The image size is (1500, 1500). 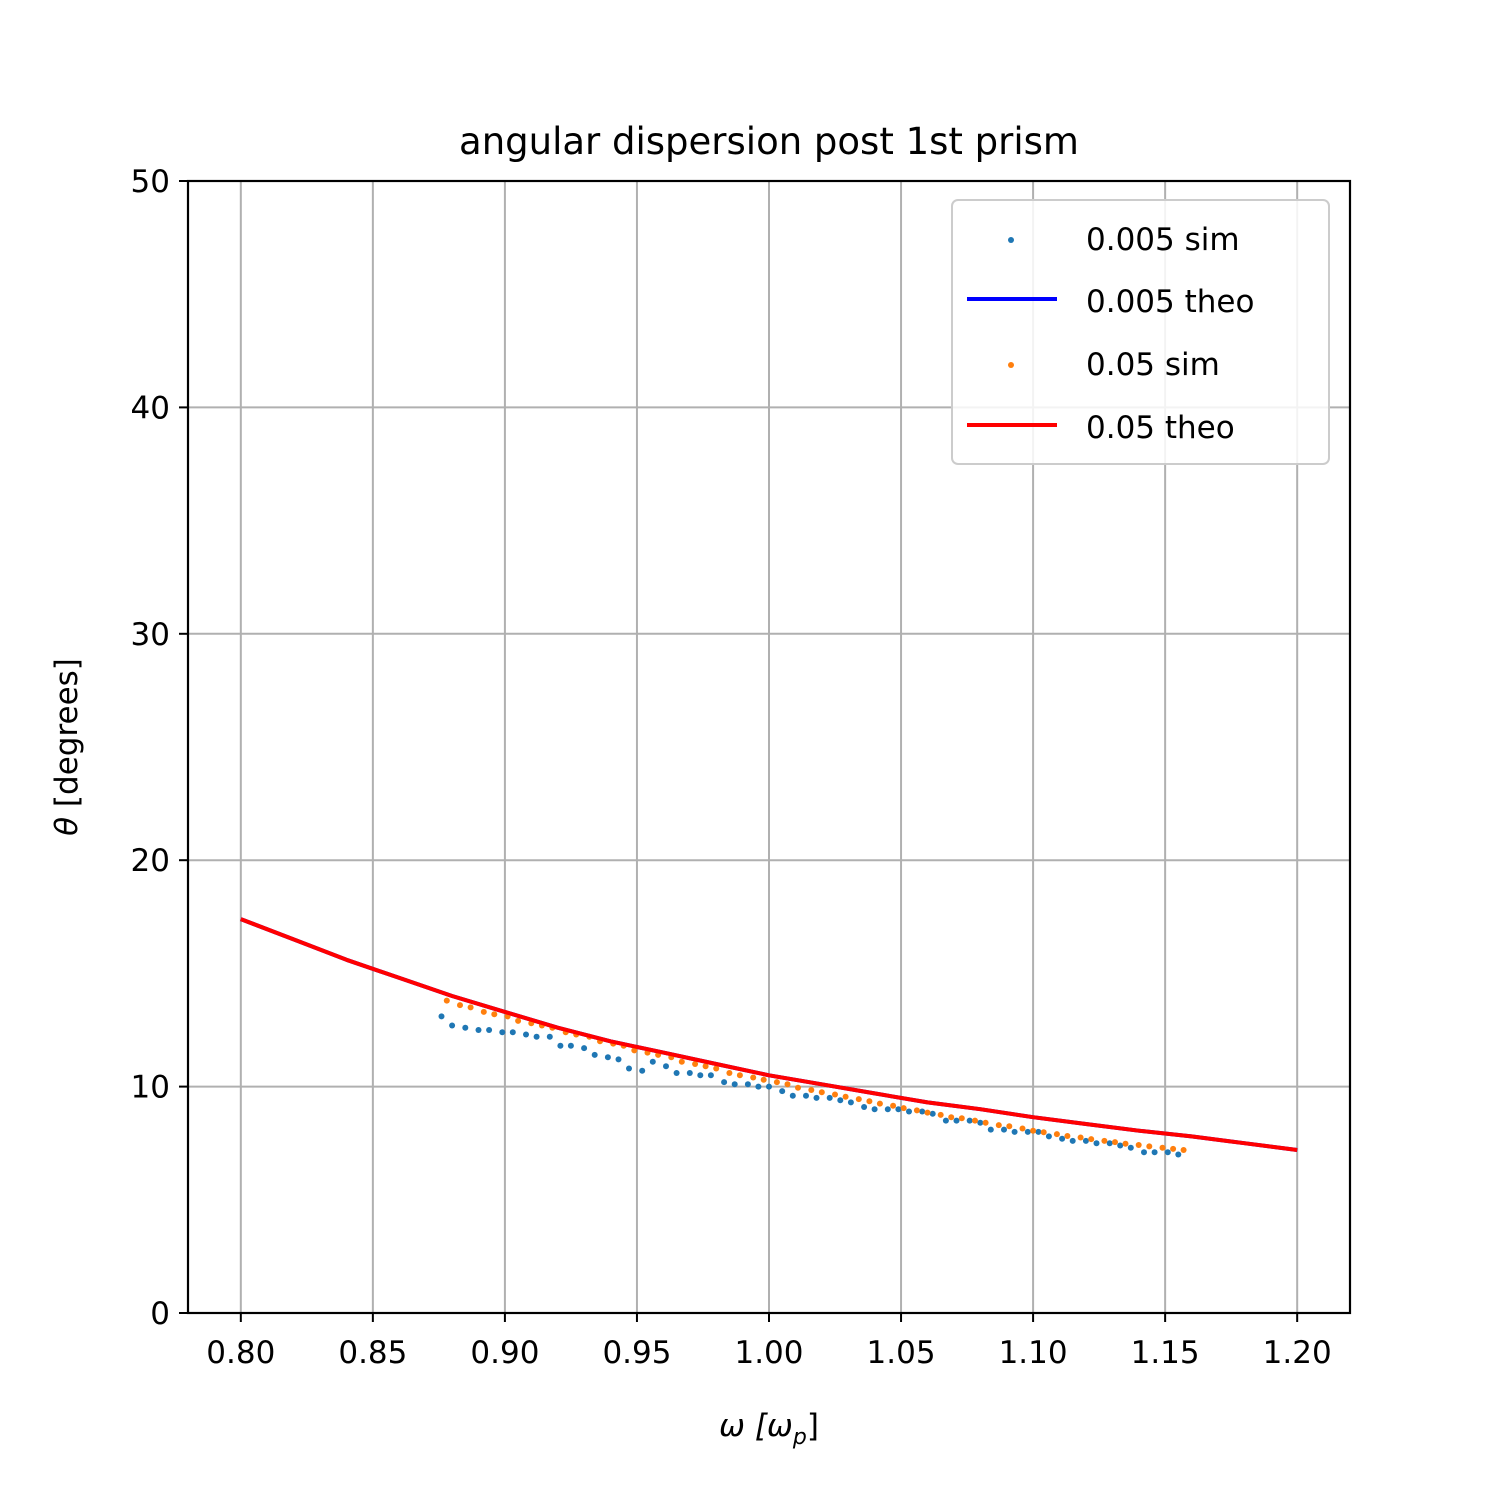 I want to click on legend-label-005-theo: 0.05 theo, so click(x=1160, y=428).